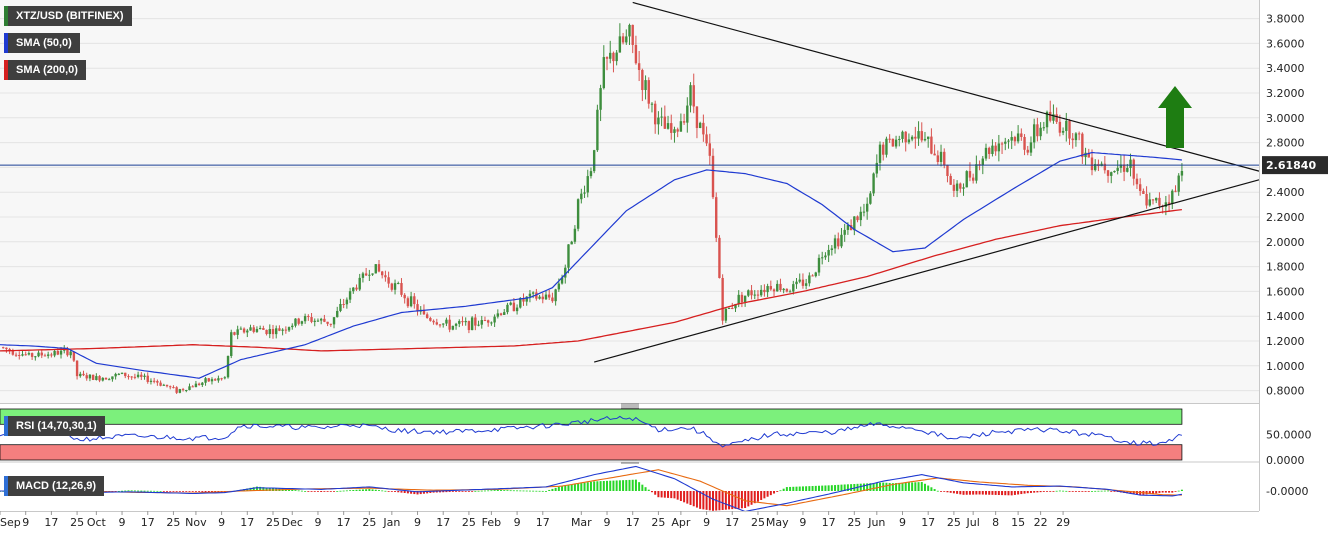  Describe the element at coordinates (1285, 118) in the screenshot. I see `price-y-tick-label: 3.0000` at that location.